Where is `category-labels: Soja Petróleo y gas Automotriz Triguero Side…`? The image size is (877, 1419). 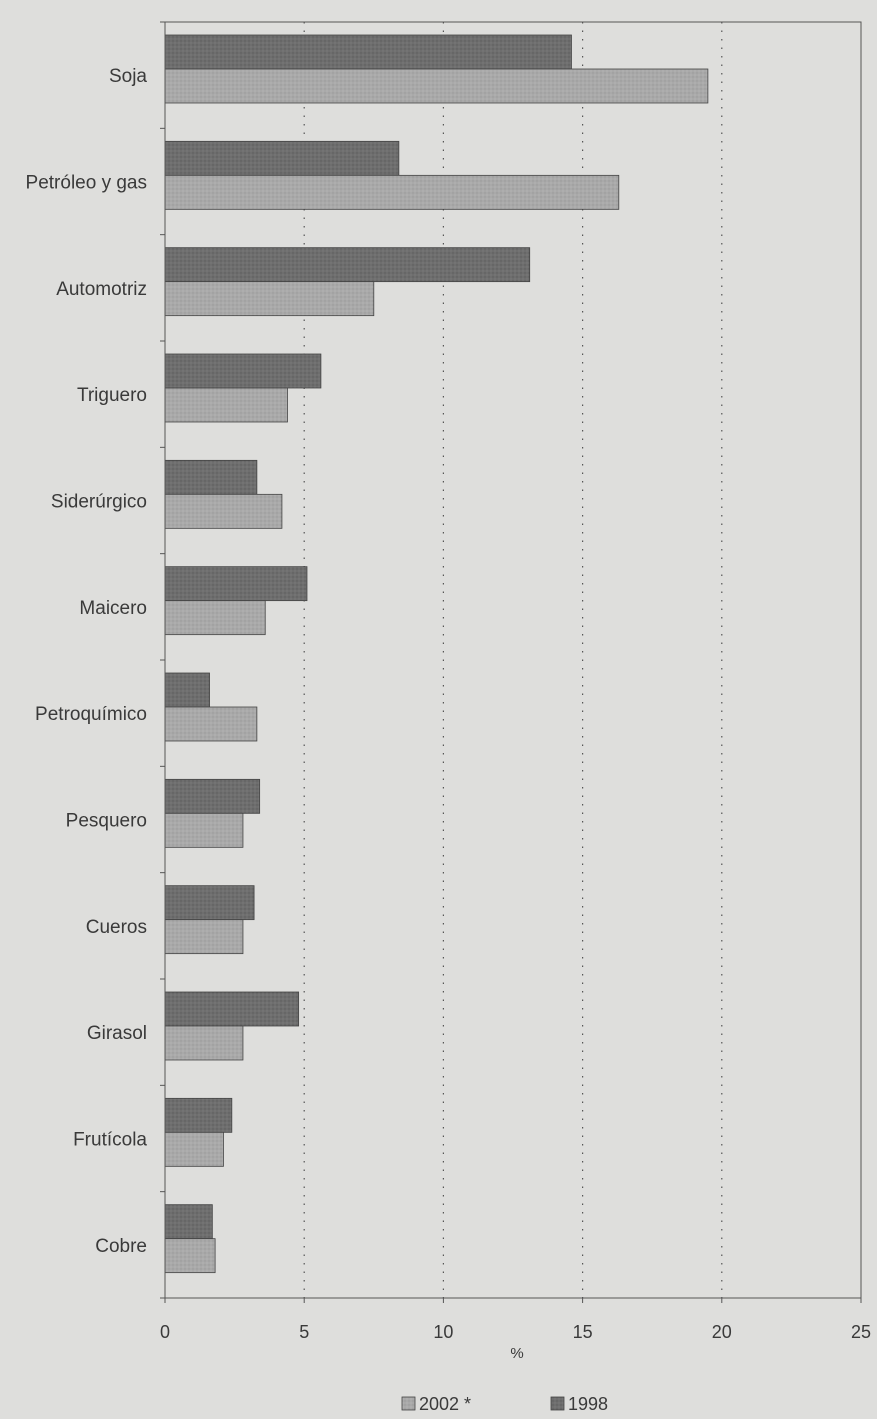
category-labels: Soja Petróleo y gas Automotriz Triguero Side… is located at coordinates (87, 661).